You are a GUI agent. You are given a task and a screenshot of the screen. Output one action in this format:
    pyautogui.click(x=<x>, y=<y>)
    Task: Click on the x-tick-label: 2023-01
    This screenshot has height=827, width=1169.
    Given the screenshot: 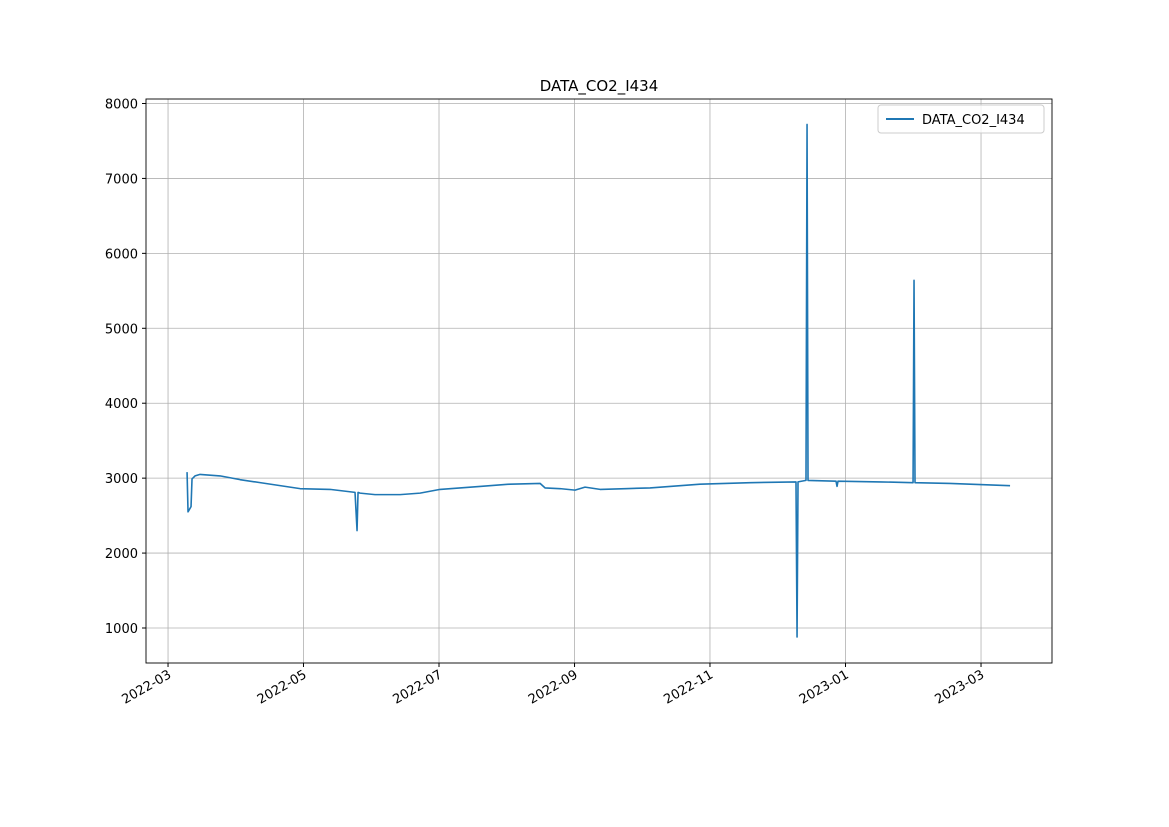 What is the action you would take?
    pyautogui.click(x=824, y=687)
    